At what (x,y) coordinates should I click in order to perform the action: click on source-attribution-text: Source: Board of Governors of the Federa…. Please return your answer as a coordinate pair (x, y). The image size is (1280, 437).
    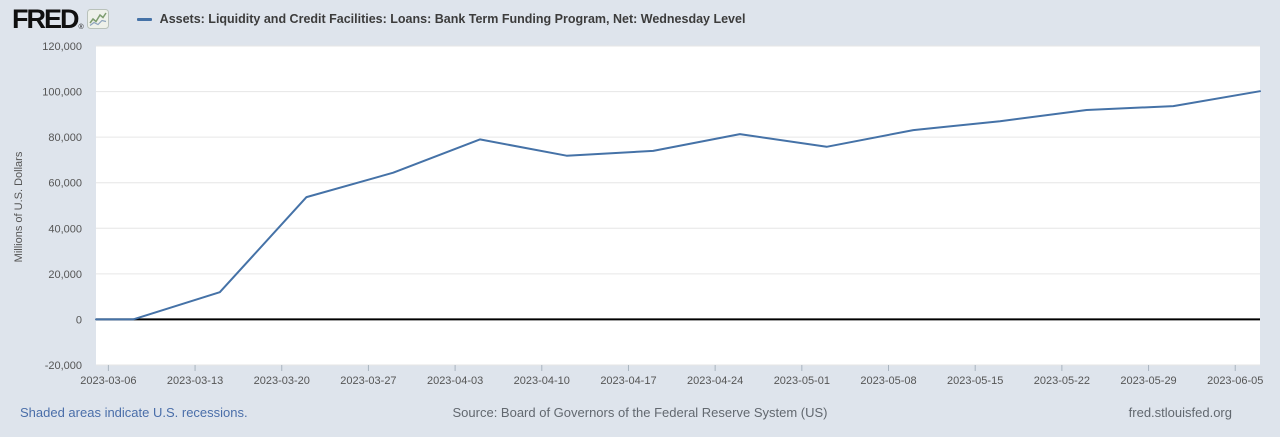
    Looking at the image, I should click on (640, 412).